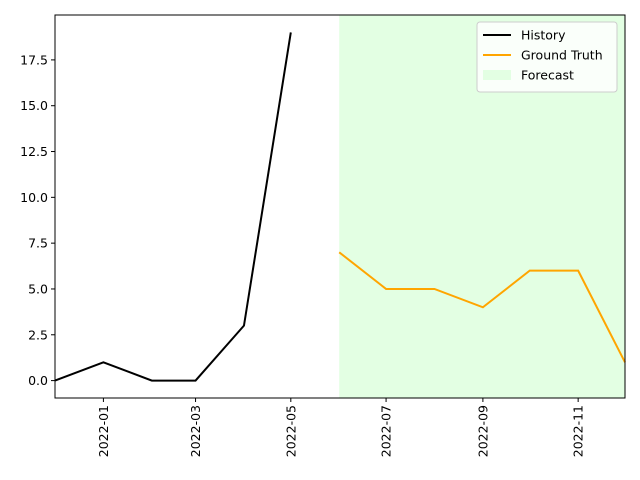 The width and height of the screenshot is (640, 480). What do you see at coordinates (103, 431) in the screenshot?
I see `x-tick-label: 2022-01` at bounding box center [103, 431].